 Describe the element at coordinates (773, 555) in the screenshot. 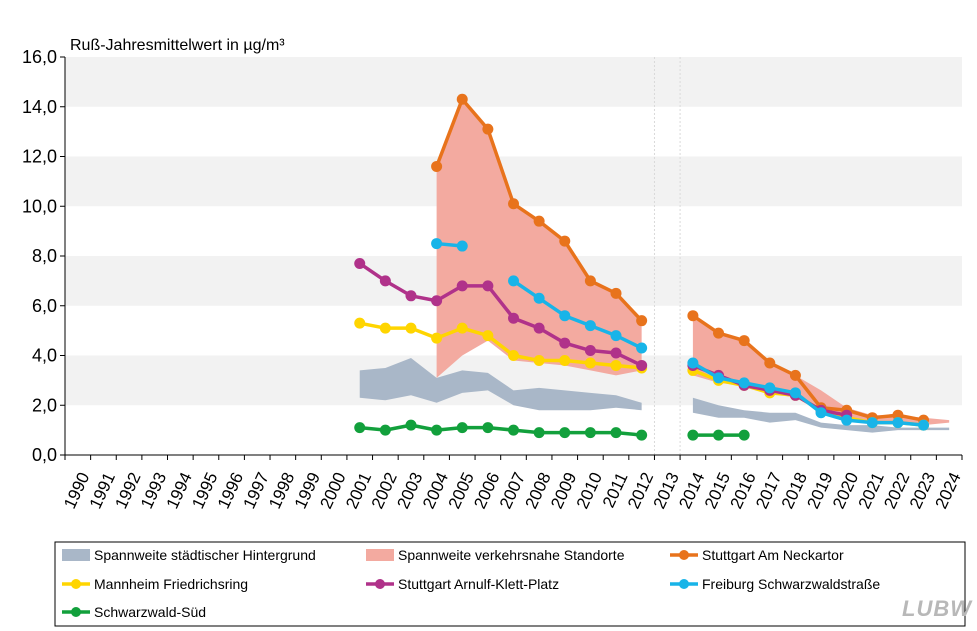

I see `legend-label: Stuttgart Am Neckartor` at that location.